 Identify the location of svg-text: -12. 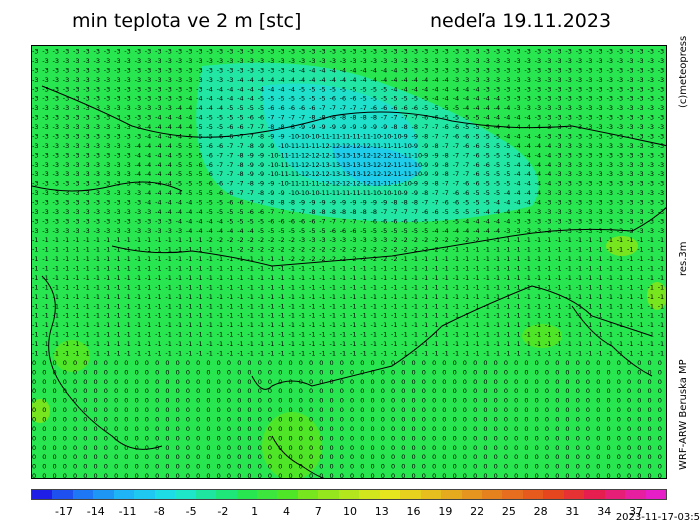
(304, 155).